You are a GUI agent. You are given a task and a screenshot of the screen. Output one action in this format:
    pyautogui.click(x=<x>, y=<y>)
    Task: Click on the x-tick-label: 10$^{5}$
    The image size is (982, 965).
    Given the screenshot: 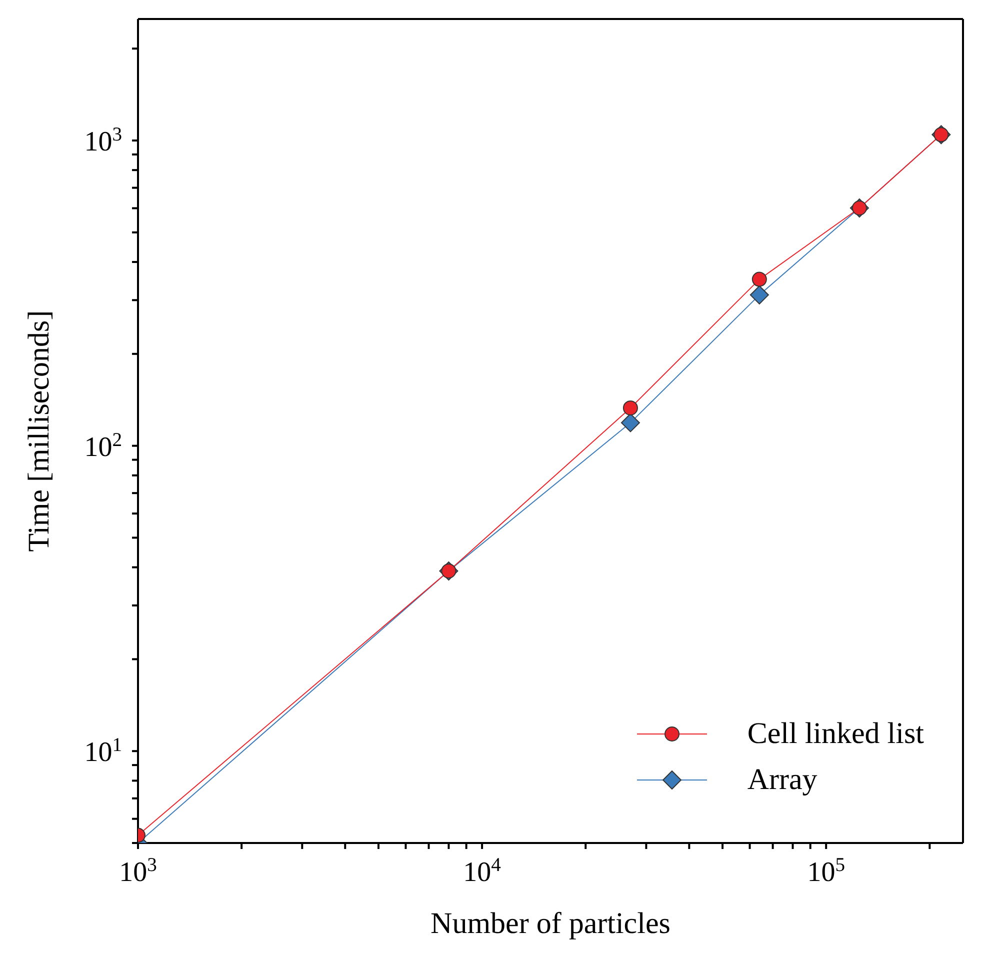 What is the action you would take?
    pyautogui.click(x=826, y=871)
    